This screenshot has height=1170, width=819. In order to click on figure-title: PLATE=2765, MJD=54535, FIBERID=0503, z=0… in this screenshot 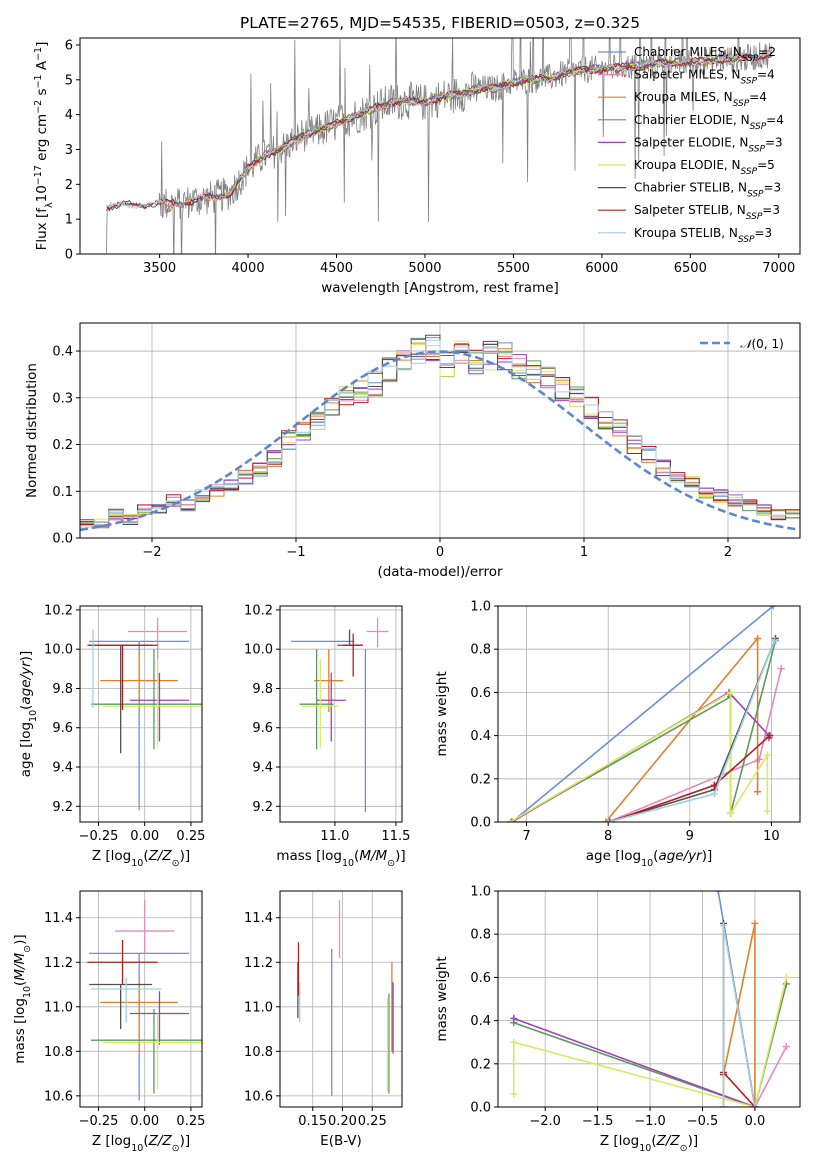, I will do `click(440, 23)`.